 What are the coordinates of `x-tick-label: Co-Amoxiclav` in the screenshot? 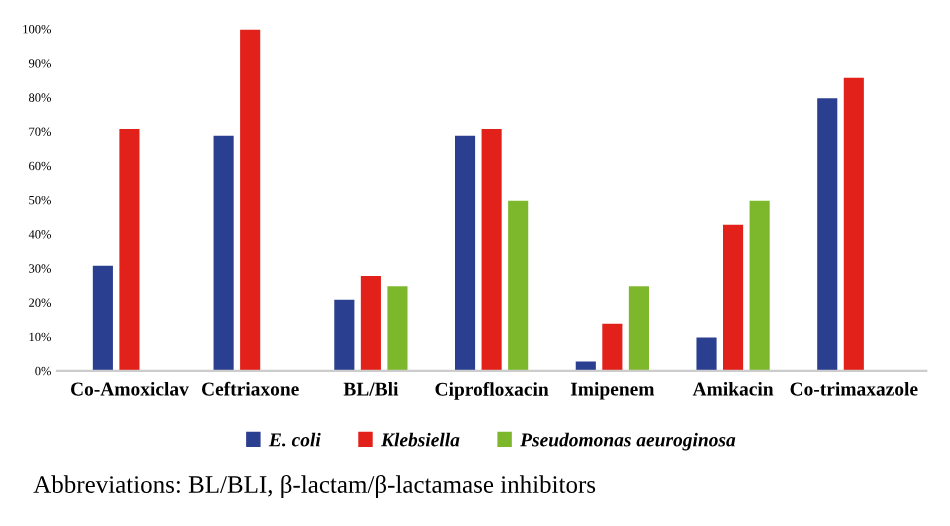 It's located at (129, 388).